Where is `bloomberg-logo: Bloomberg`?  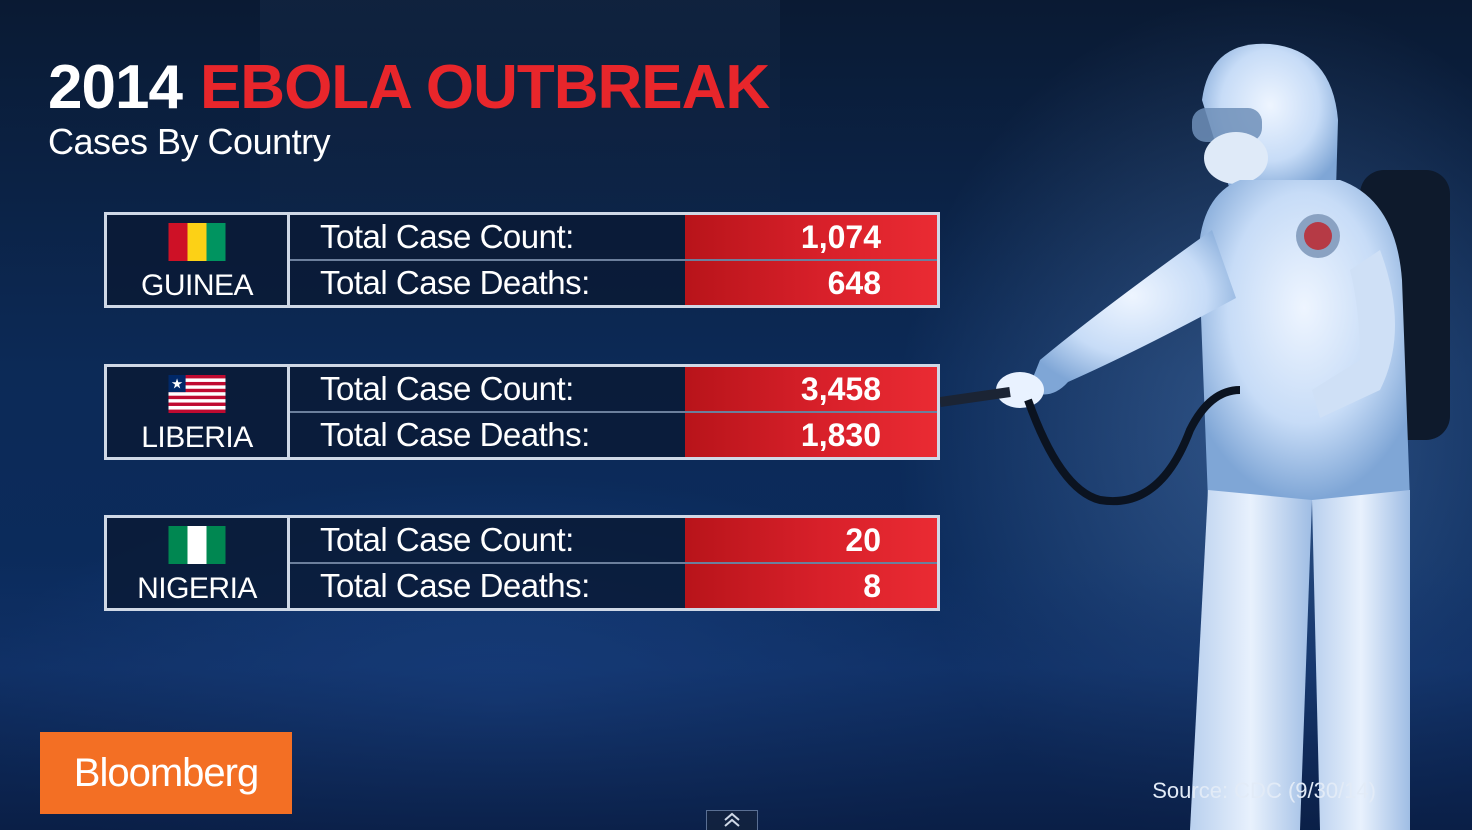
bloomberg-logo: Bloomberg is located at coordinates (166, 773).